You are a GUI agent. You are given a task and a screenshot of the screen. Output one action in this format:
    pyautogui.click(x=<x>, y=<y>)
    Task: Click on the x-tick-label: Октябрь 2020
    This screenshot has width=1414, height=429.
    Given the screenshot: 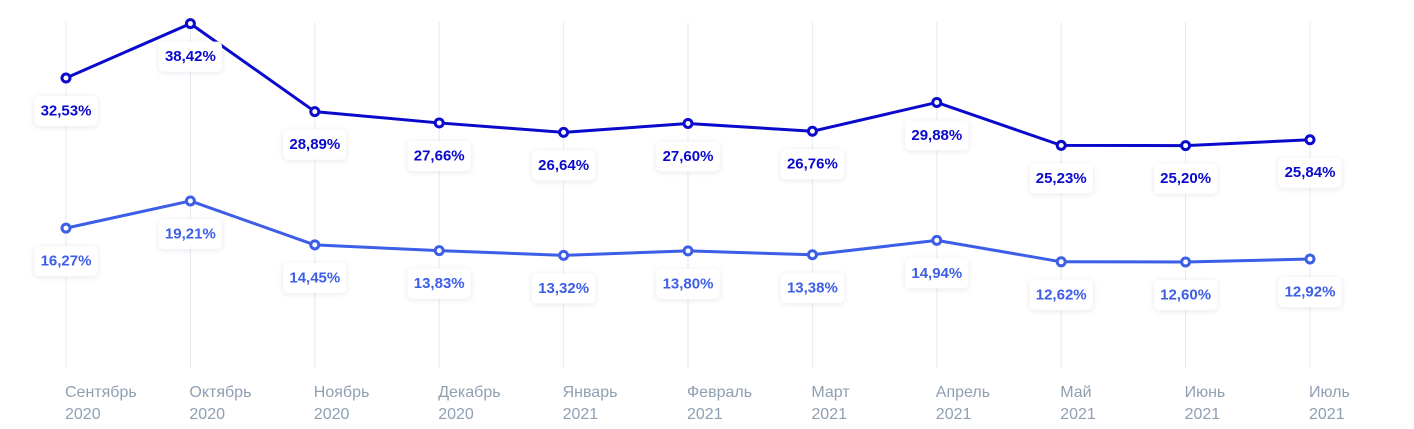 What is the action you would take?
    pyautogui.click(x=220, y=403)
    